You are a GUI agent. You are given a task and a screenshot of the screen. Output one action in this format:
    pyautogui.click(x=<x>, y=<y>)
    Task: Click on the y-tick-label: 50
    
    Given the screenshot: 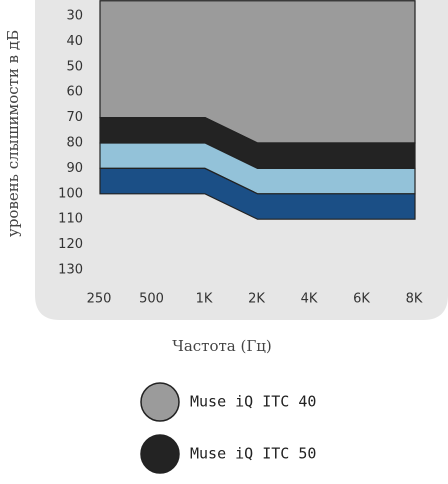 What is the action you would take?
    pyautogui.click(x=74, y=66)
    